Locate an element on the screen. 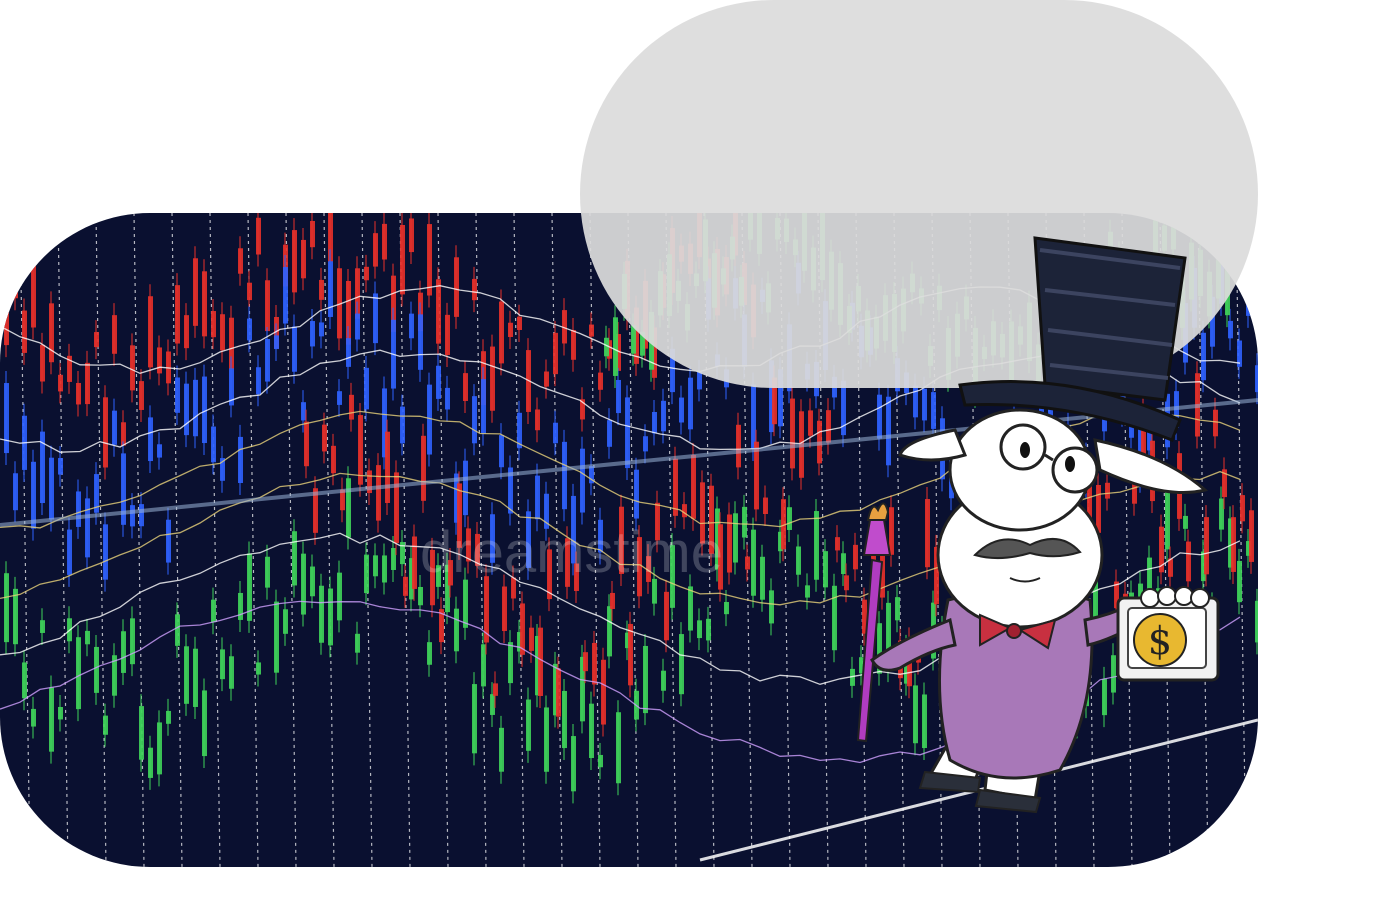 The width and height of the screenshot is (1396, 914). top-hat-icon is located at coordinates (1072, 339).